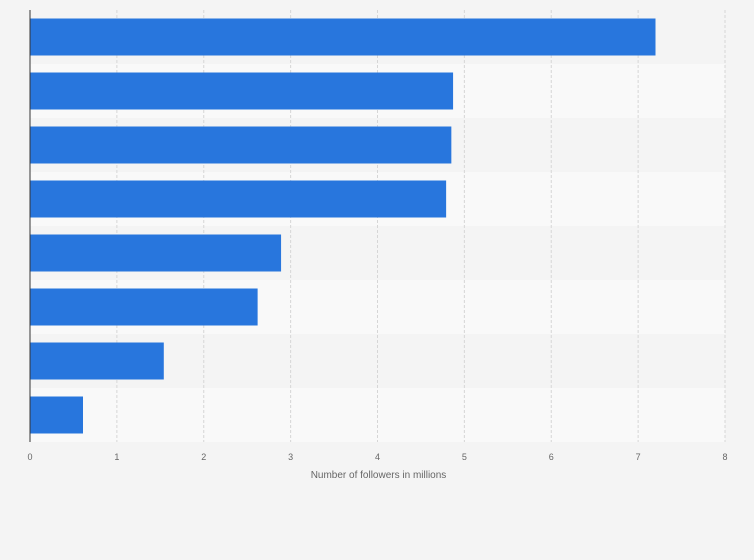 The width and height of the screenshot is (754, 560). I want to click on x-tick-label-4: 4, so click(377, 457).